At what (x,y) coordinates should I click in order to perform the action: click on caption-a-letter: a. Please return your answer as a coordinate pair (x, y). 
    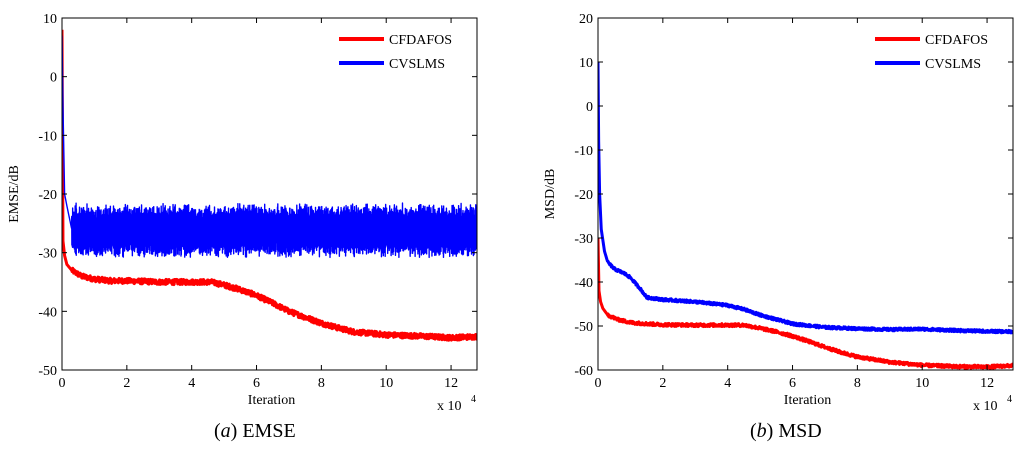
    Looking at the image, I should click on (225, 431).